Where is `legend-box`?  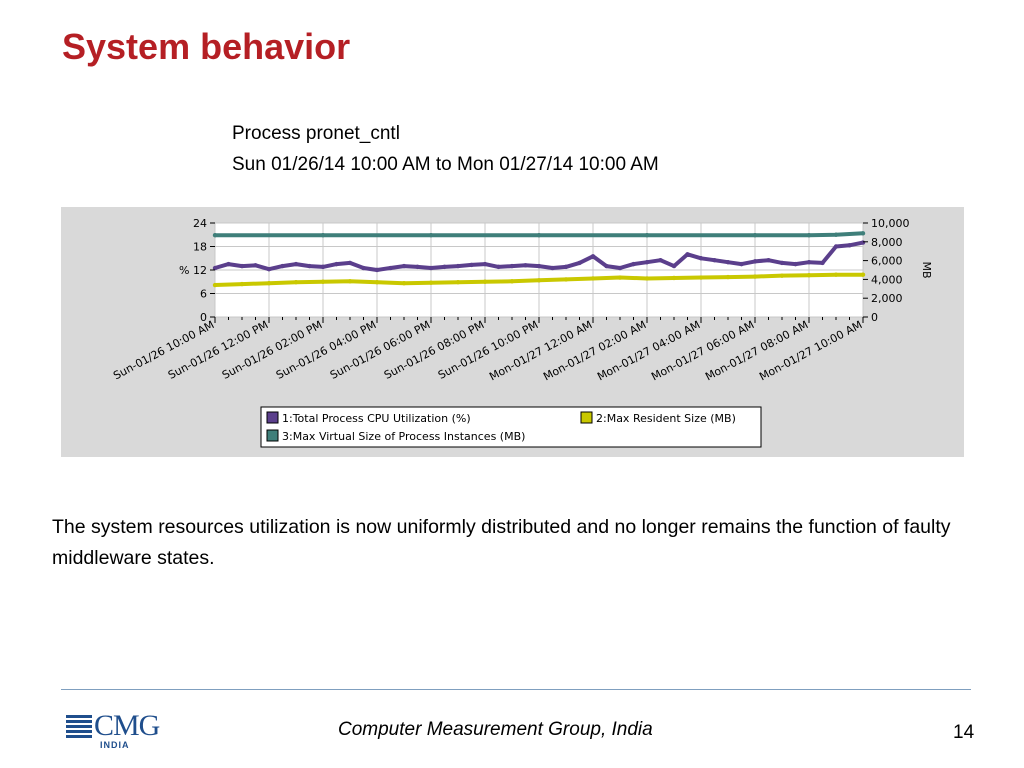
legend-box is located at coordinates (511, 427).